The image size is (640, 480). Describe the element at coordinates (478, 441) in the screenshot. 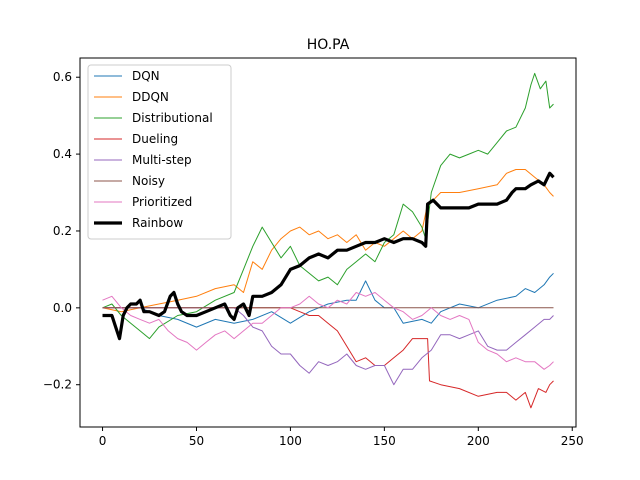

I see `x-tick-label: 200` at that location.